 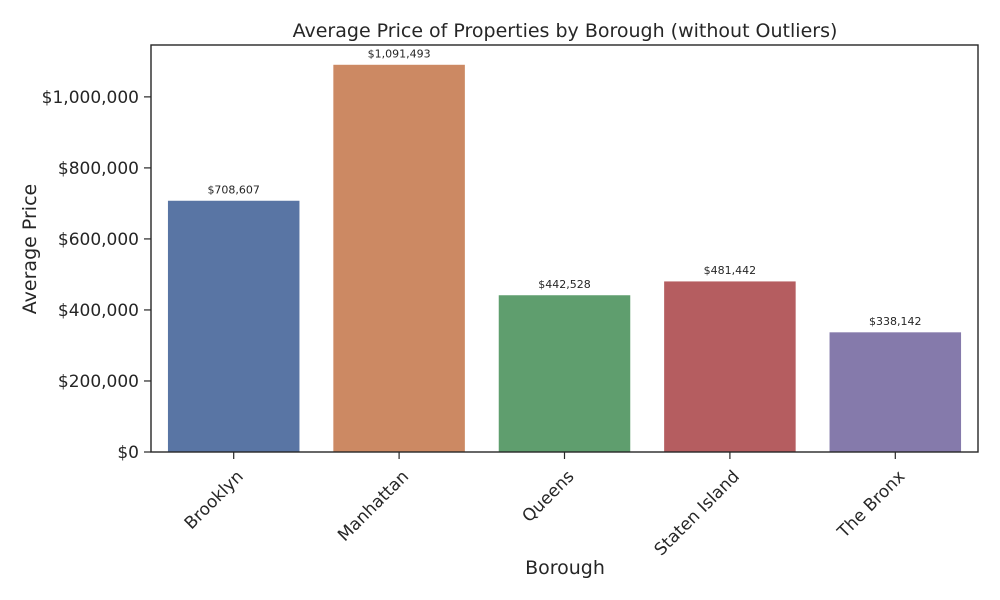 What do you see at coordinates (549, 497) in the screenshot?
I see `x-tick-label-2: Queens` at bounding box center [549, 497].